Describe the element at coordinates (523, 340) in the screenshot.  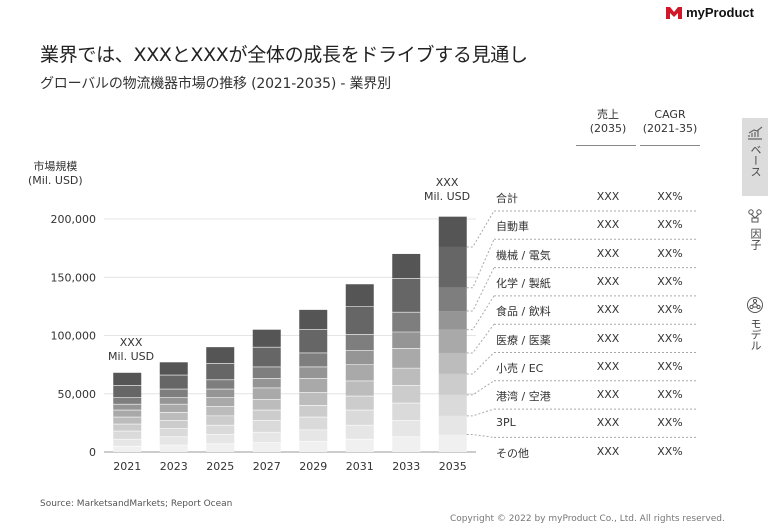
I see `segment-name: 医療 / 医薬` at that location.